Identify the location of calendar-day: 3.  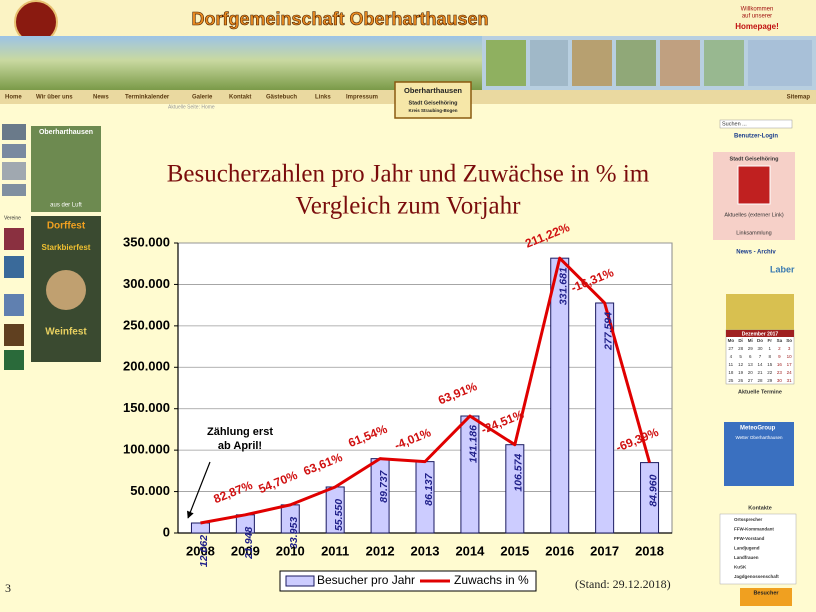
(789, 348).